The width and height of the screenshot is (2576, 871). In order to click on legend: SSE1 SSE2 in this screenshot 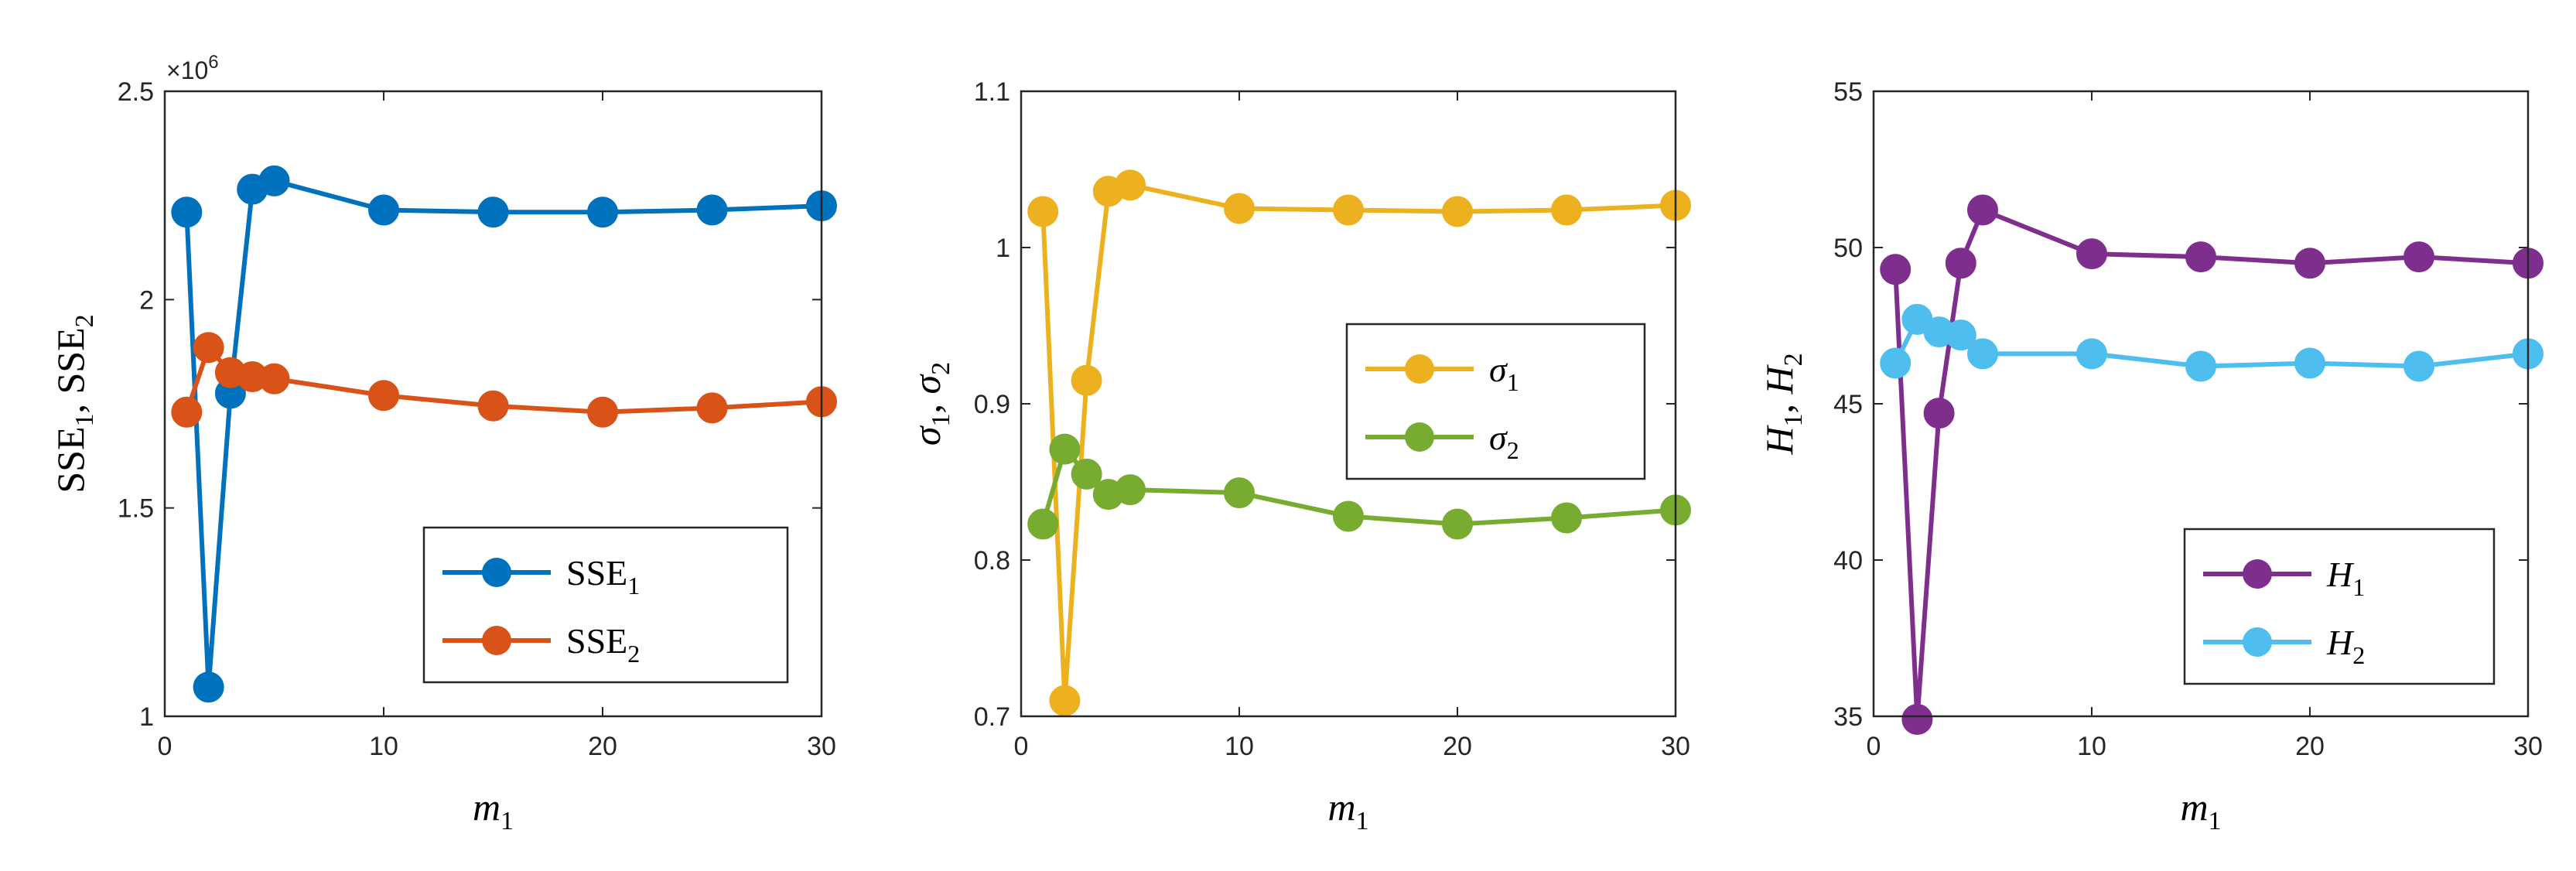, I will do `click(605, 605)`.